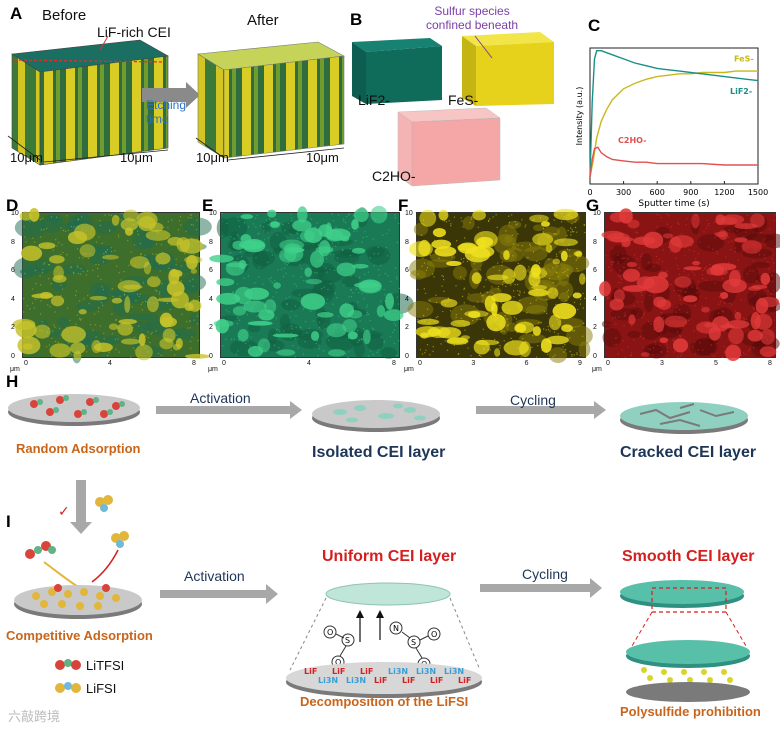 The height and width of the screenshot is (730, 780). Describe the element at coordinates (15, 213) in the screenshot. I see `map-d-y-tick: 10` at that location.